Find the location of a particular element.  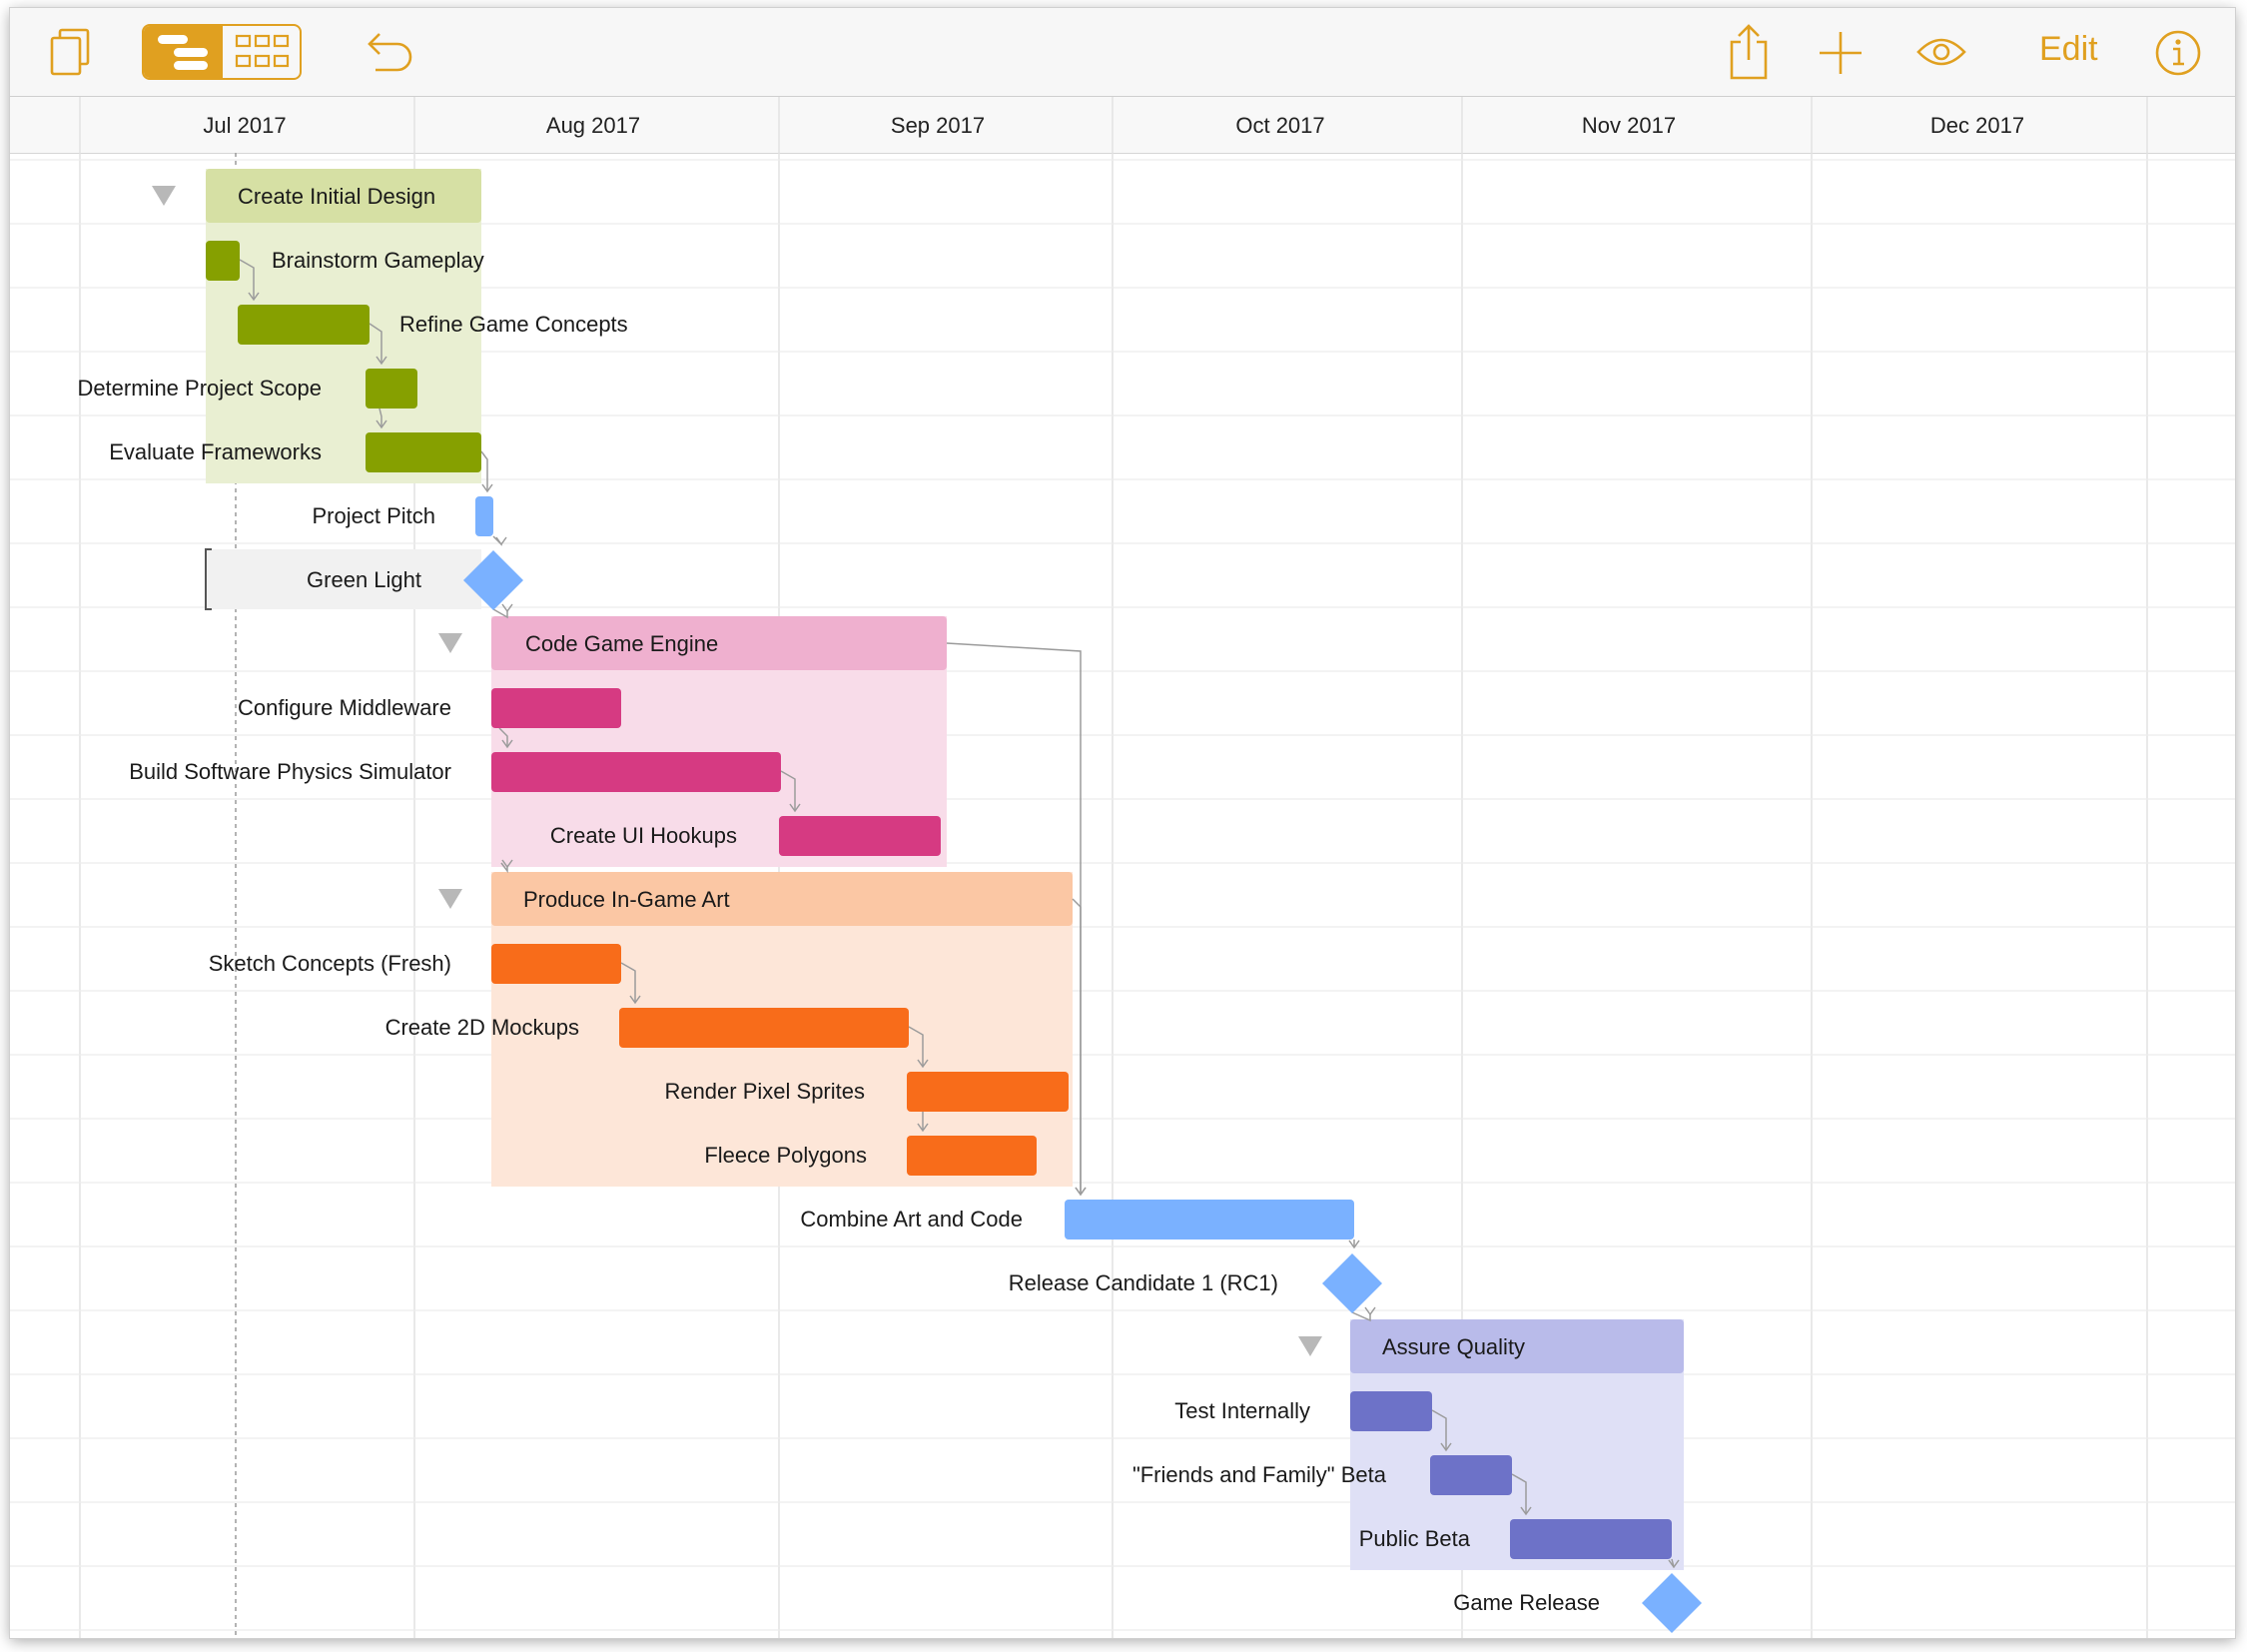

group-label: Produce In-Game Art is located at coordinates (626, 899).